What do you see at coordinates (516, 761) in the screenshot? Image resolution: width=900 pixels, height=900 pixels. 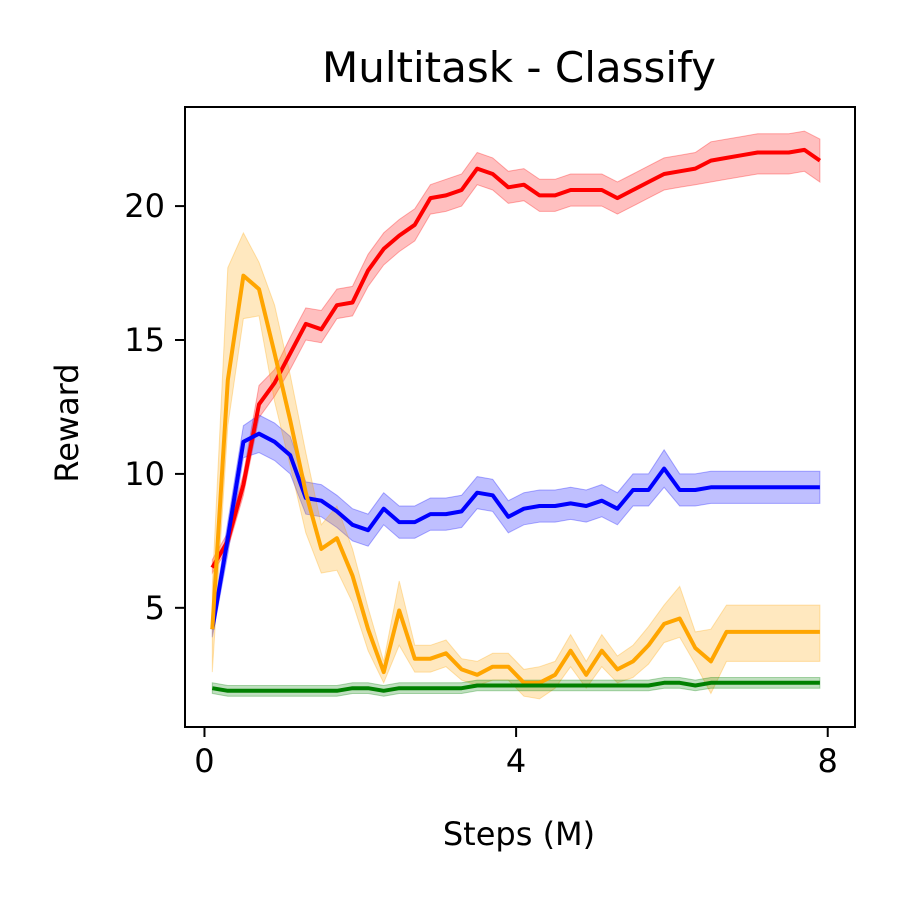 I see `x-tick-label: 4` at bounding box center [516, 761].